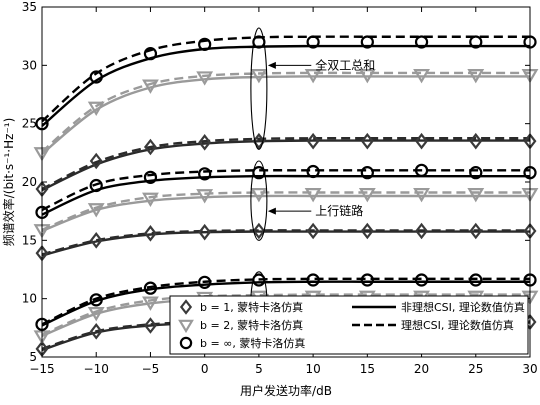 Image resolution: width=540 pixels, height=405 pixels. Describe the element at coordinates (421, 369) in the screenshot. I see `x-tick-label-7: 20` at that location.